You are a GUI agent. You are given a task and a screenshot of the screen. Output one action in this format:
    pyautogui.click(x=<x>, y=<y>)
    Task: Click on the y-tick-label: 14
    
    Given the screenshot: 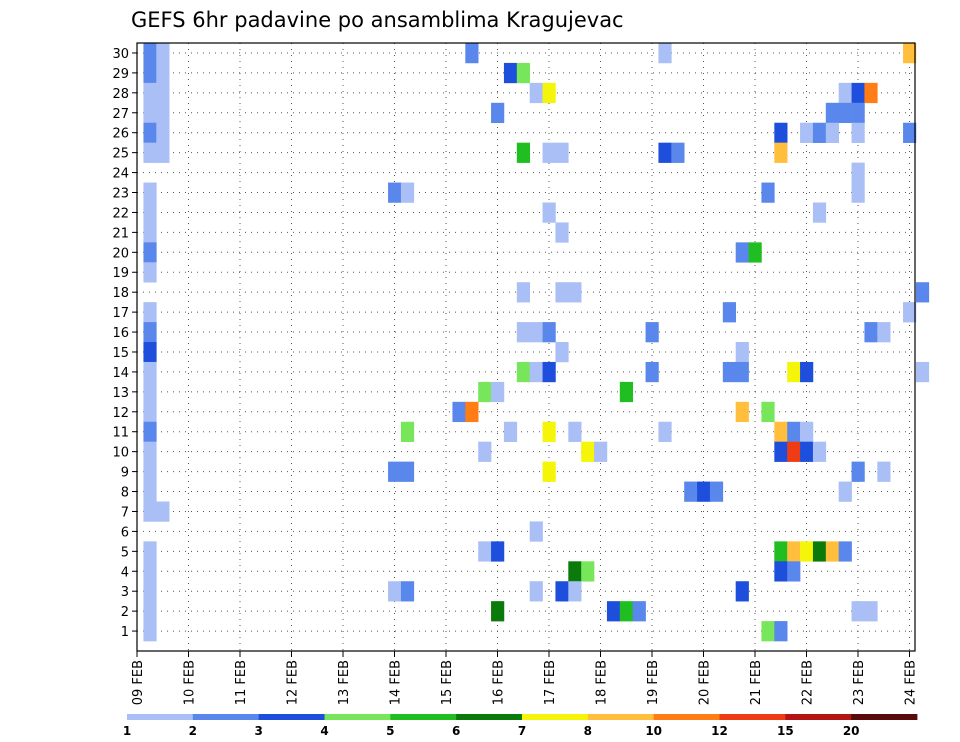 What is the action you would take?
    pyautogui.click(x=120, y=373)
    